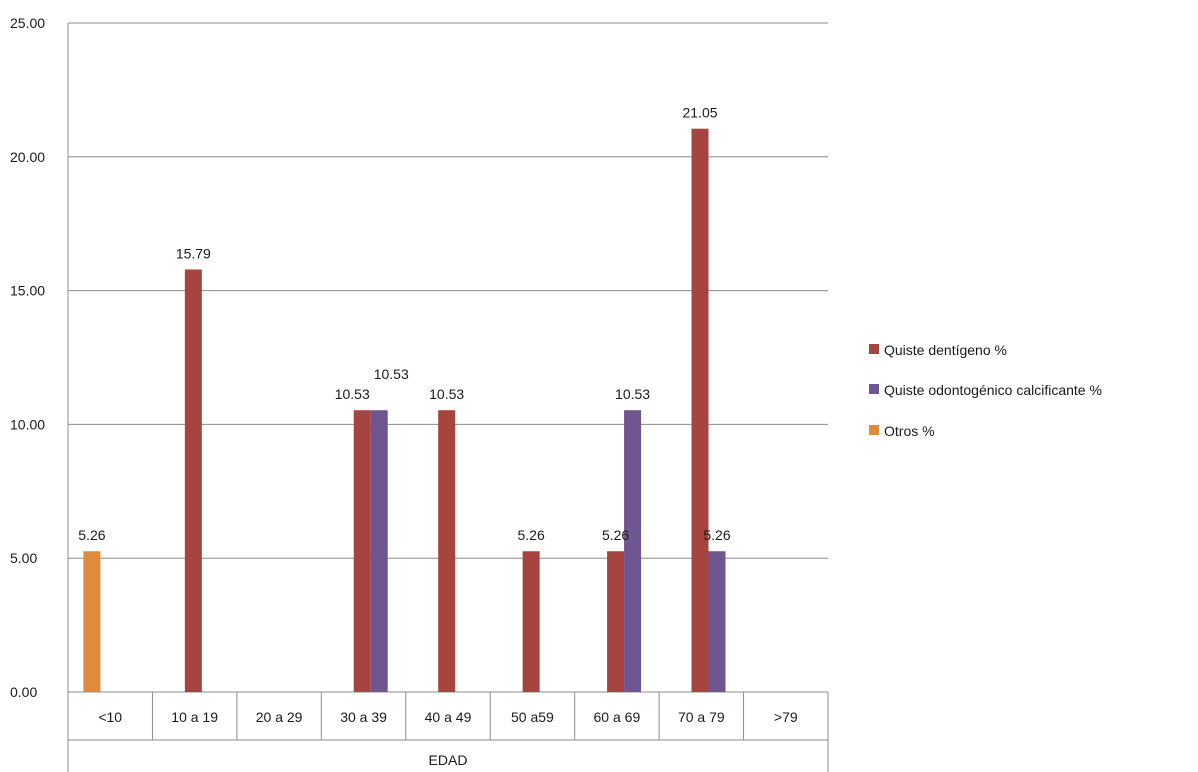 The image size is (1198, 772). I want to click on x-category-label: >79, so click(786, 717).